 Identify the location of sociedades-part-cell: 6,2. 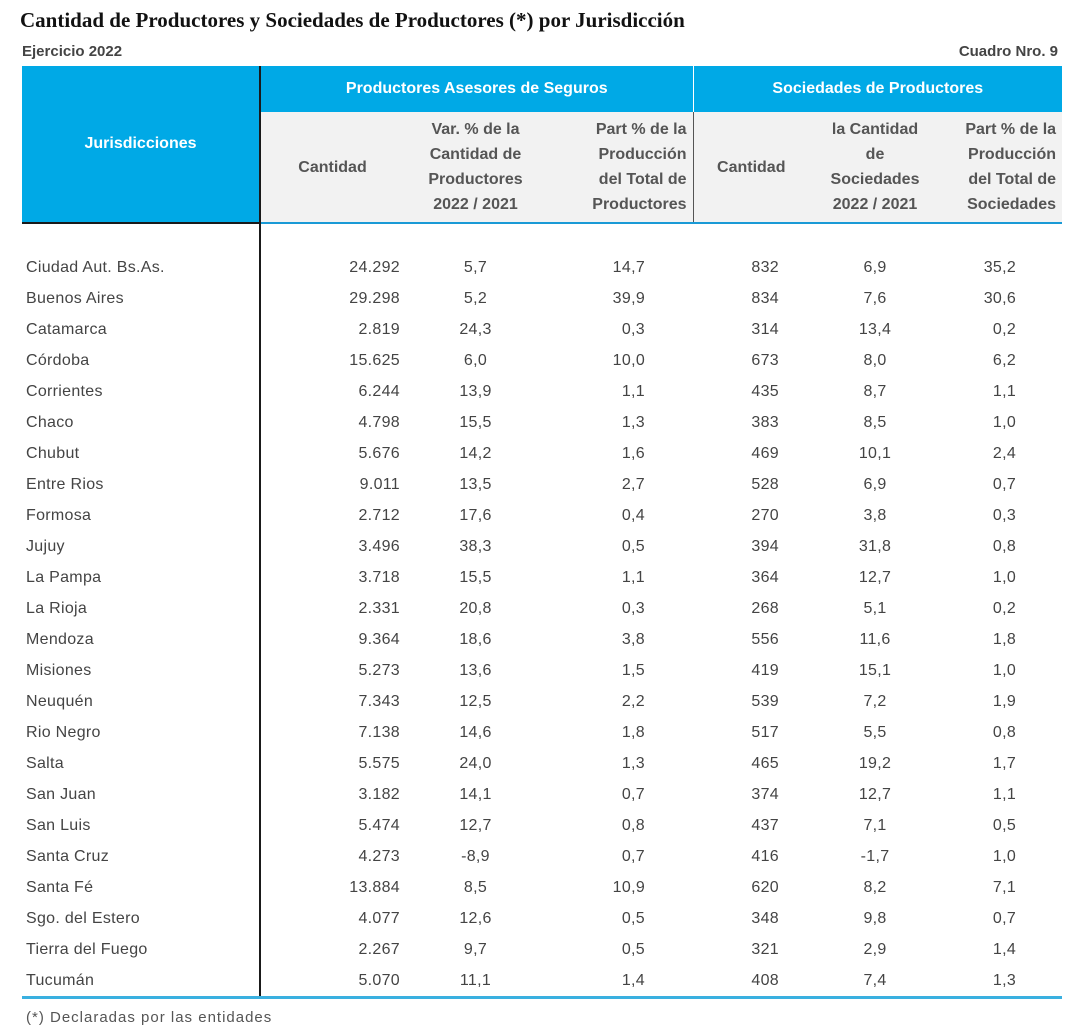
(1004, 360).